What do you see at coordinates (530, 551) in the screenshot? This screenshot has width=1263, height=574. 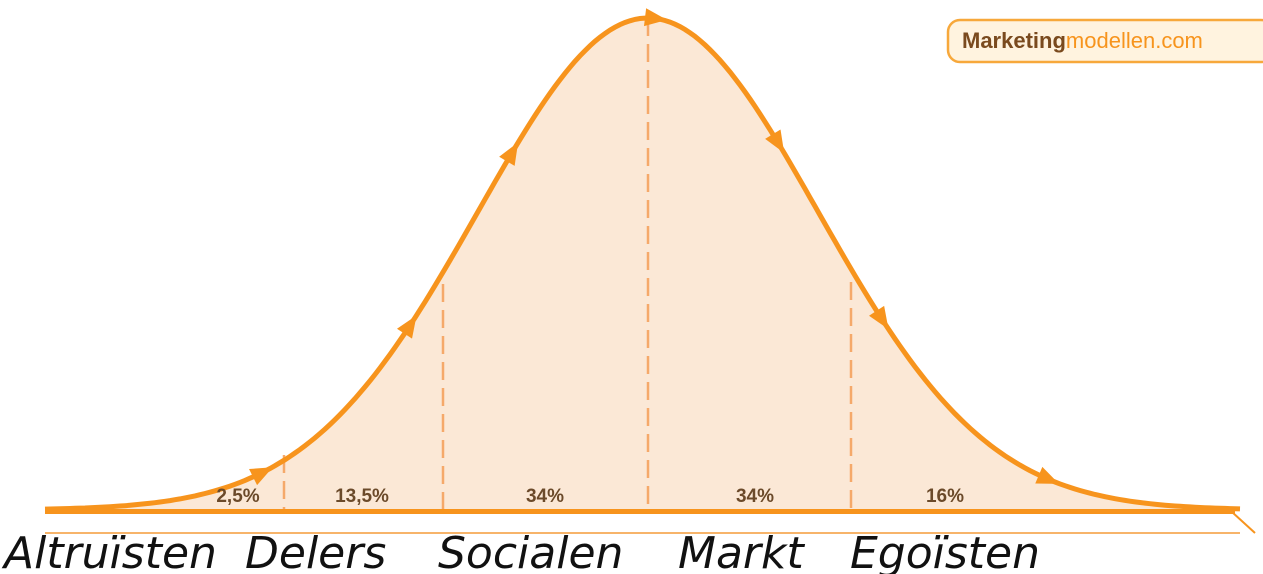 I see `group-label: Socialen` at bounding box center [530, 551].